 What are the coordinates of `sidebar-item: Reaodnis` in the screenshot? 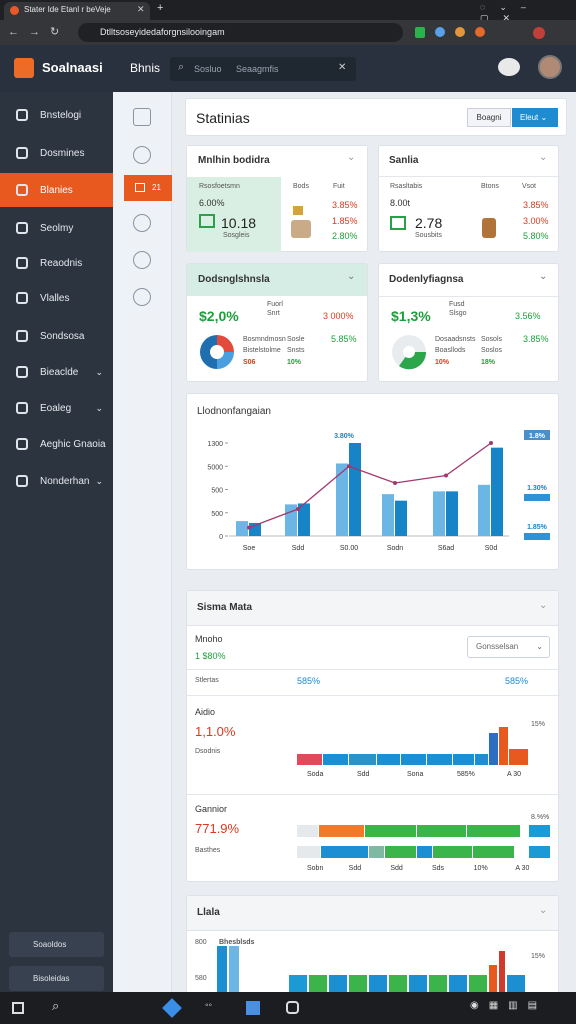 It's located at (56, 263).